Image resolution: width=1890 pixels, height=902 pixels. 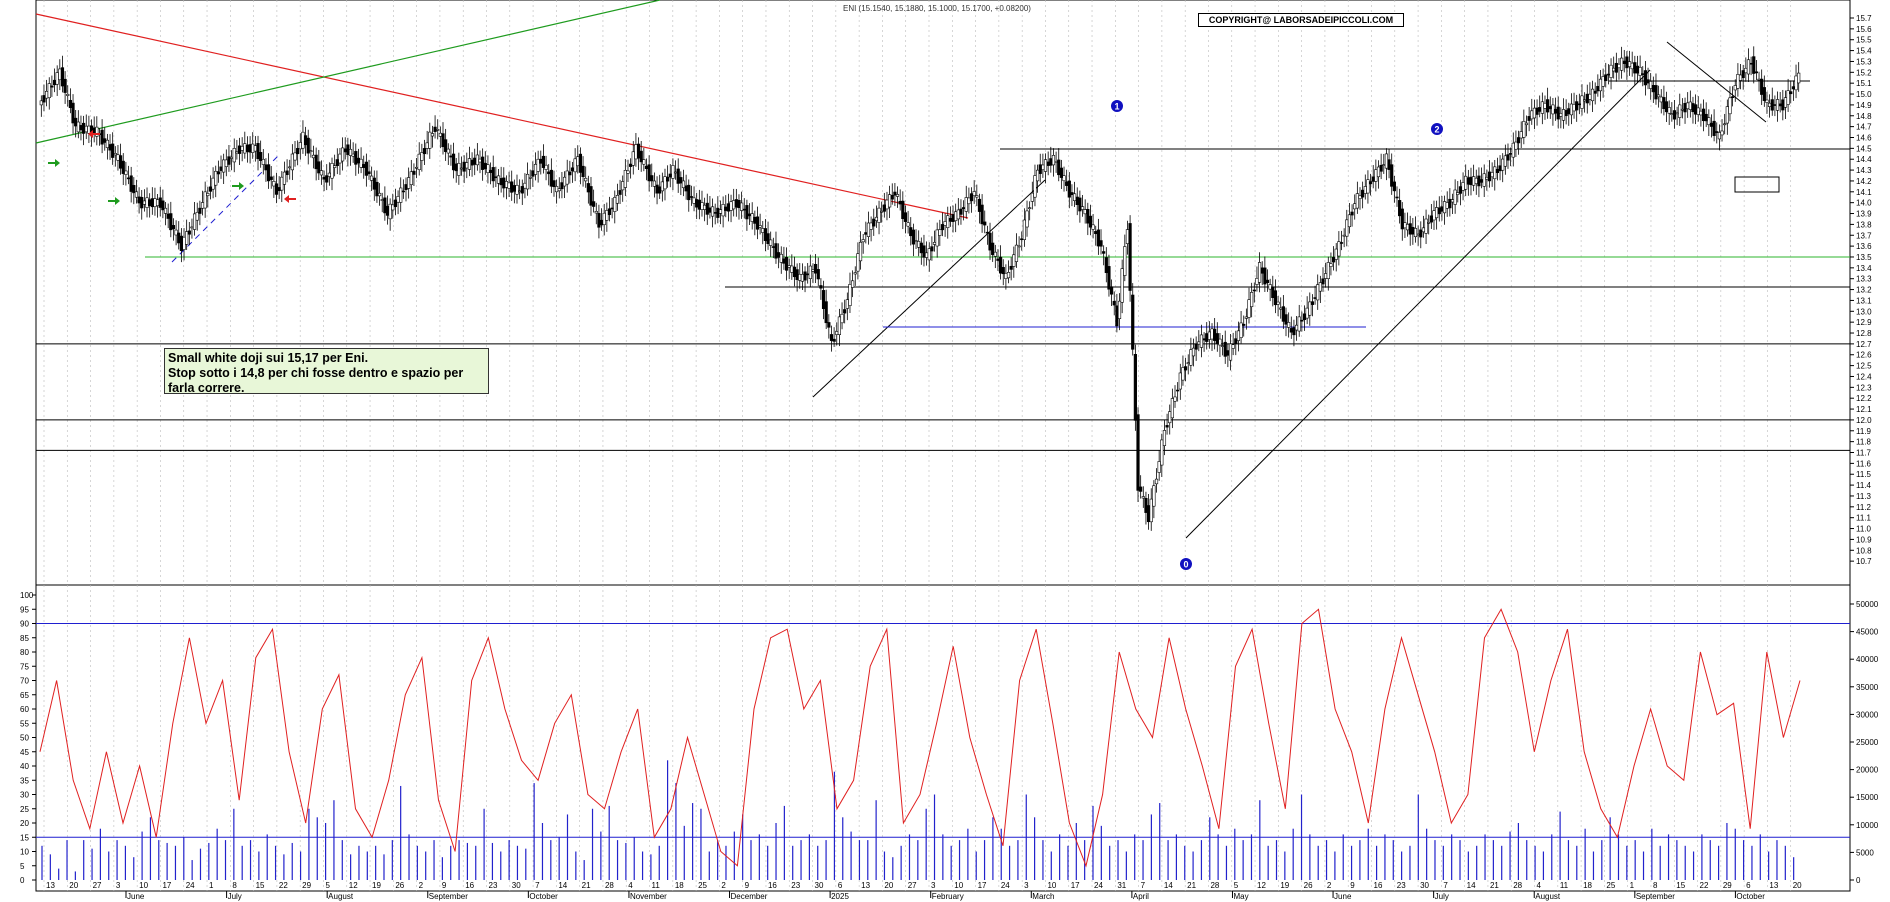 I want to click on price-tick-label: 12.5, so click(x=1864, y=366).